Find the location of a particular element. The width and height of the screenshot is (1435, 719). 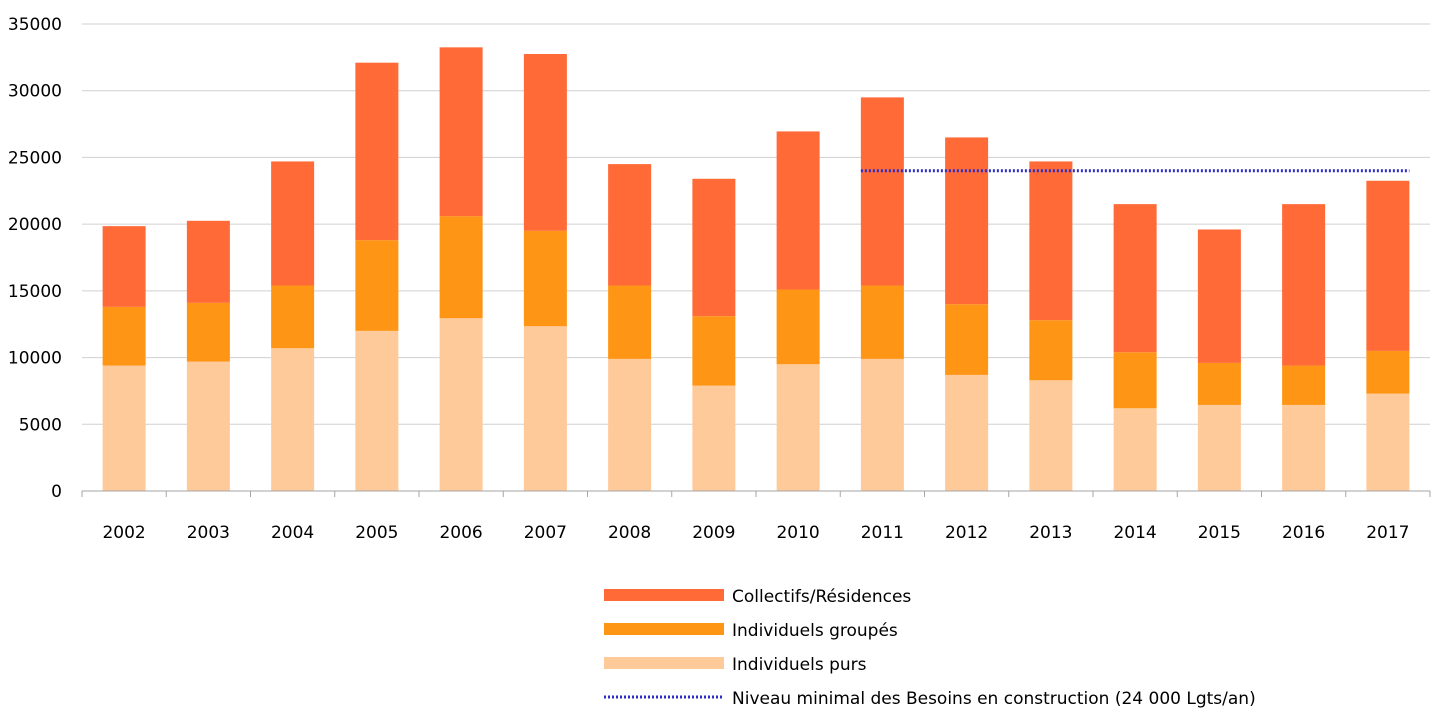

x-tick-label: 2012 is located at coordinates (966, 533).